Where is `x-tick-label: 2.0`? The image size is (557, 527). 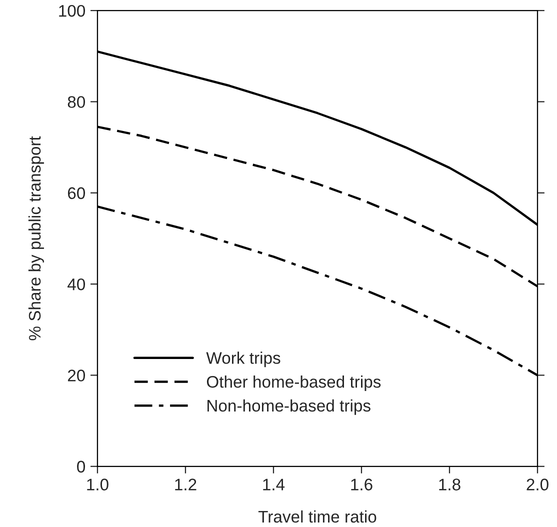
x-tick-label: 2.0 is located at coordinates (537, 484).